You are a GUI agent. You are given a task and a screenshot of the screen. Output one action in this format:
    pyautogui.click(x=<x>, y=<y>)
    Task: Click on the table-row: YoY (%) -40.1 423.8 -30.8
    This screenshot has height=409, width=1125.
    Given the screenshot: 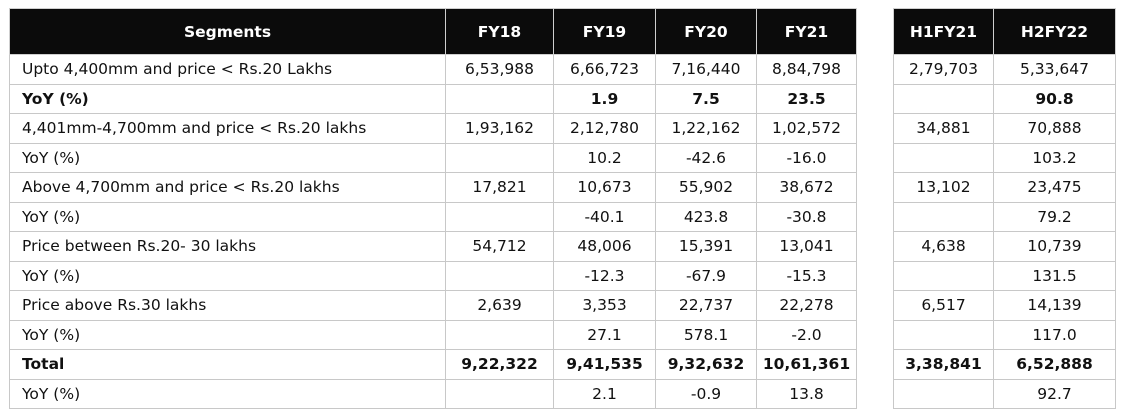 What is the action you would take?
    pyautogui.click(x=433, y=216)
    